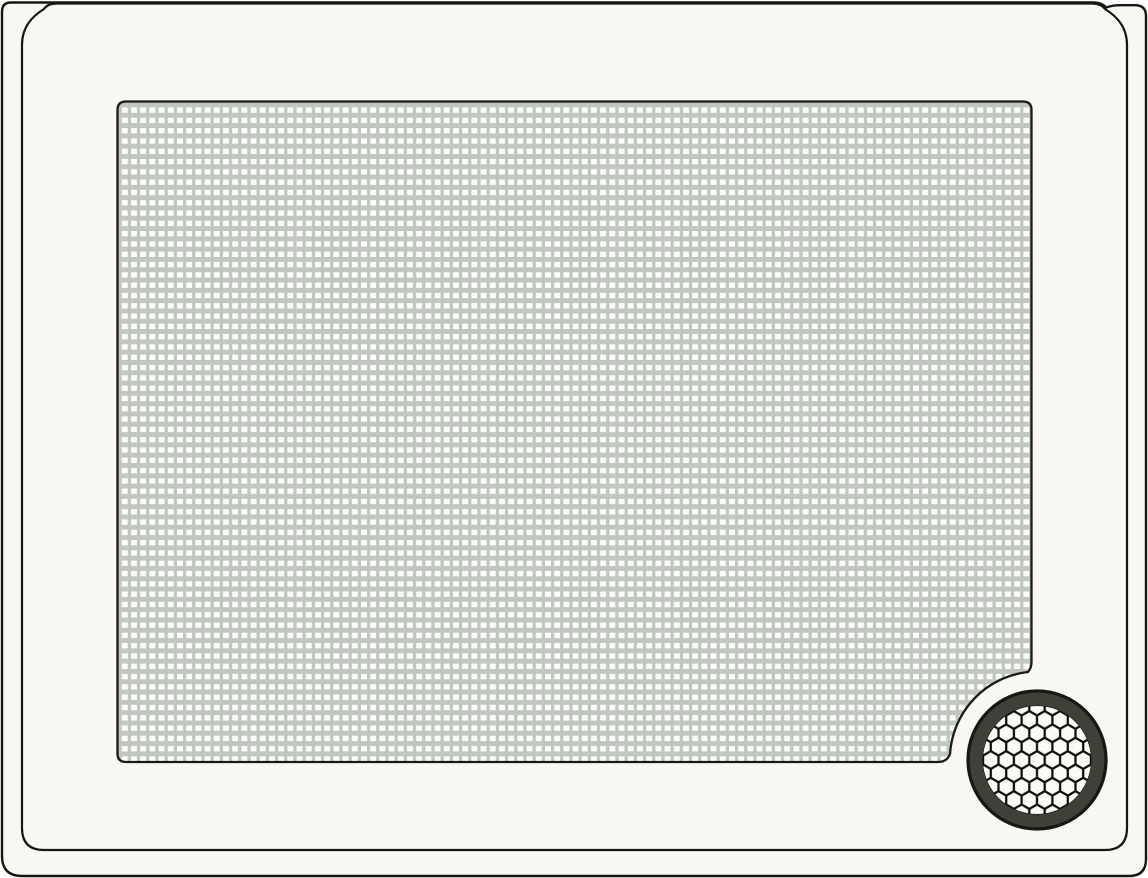 The image size is (1148, 878). I want to click on speaker-grille, so click(1037, 760).